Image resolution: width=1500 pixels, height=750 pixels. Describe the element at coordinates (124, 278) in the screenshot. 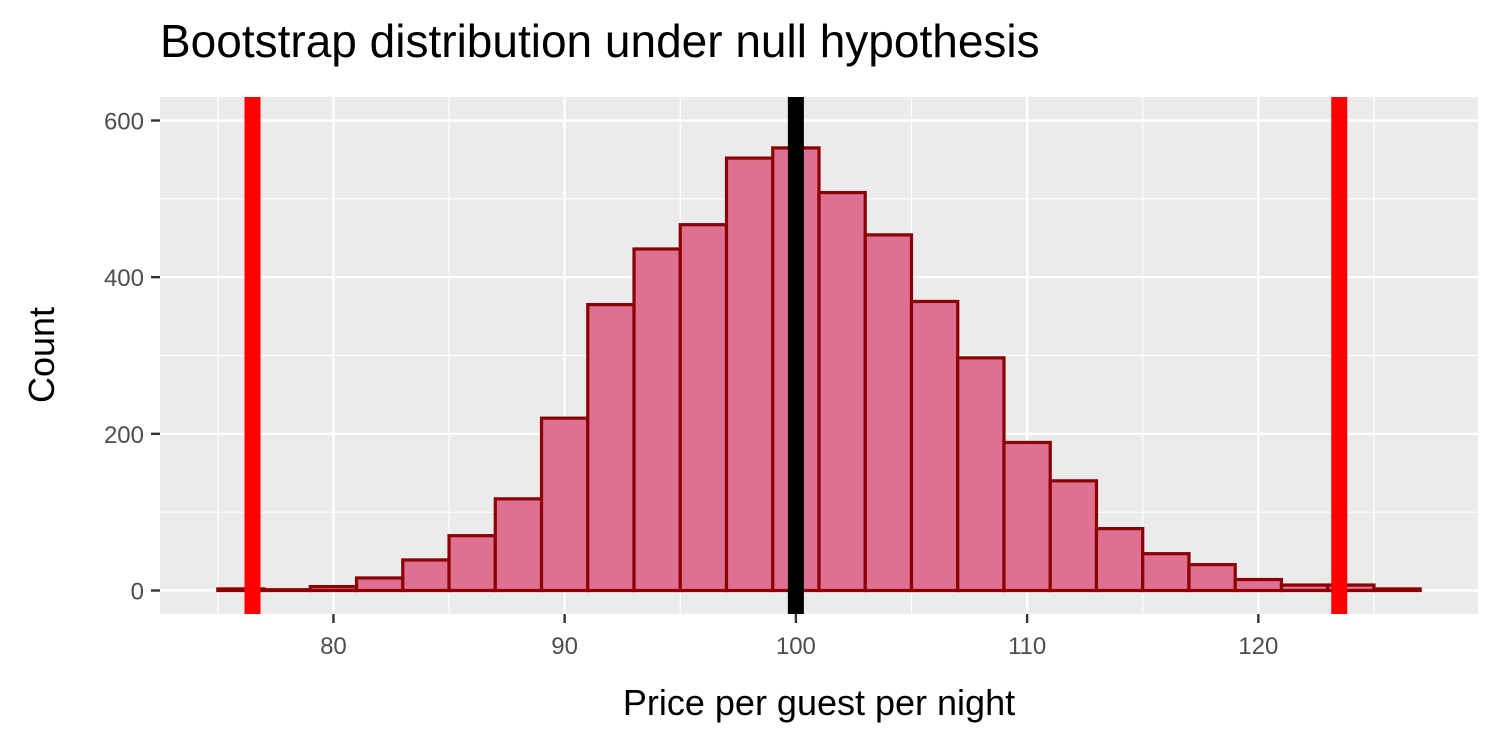

I see `y-tick-label: 400` at that location.